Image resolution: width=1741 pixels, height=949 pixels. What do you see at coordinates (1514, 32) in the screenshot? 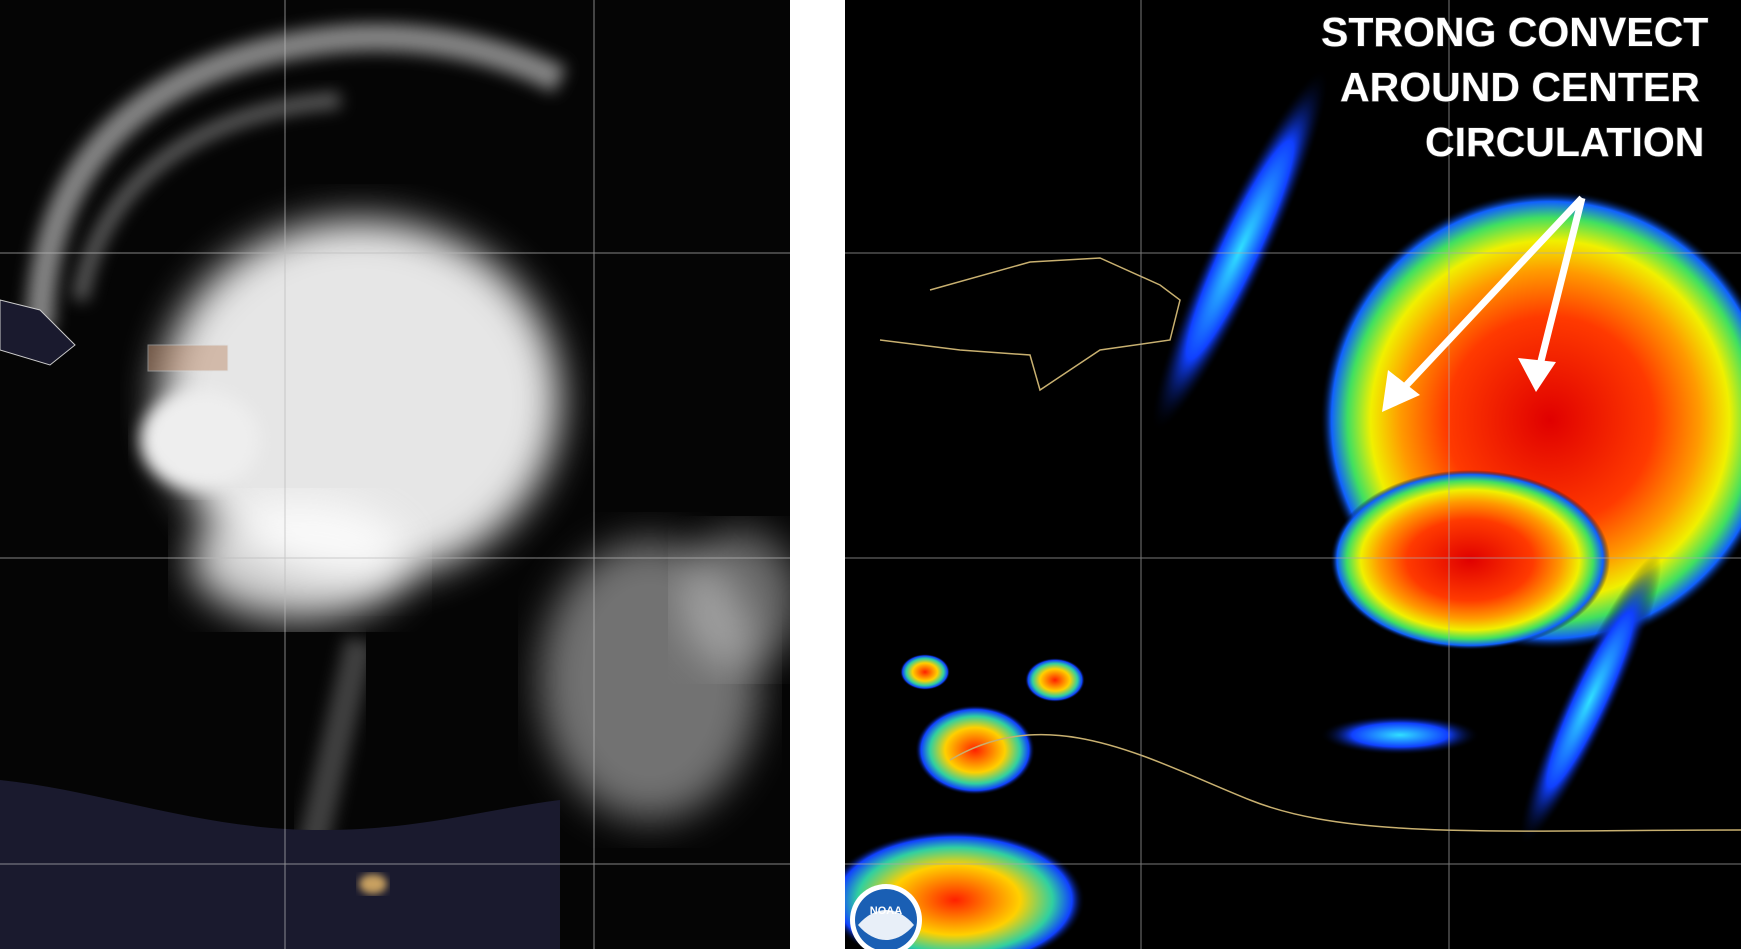
I see `annotation-line: STRONG CONVECT` at bounding box center [1514, 32].